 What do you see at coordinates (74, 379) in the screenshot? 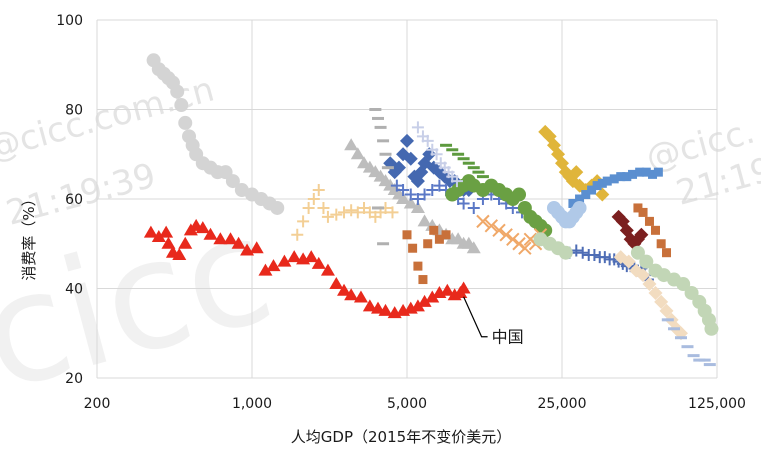
I see `y-tick-label: 20` at bounding box center [74, 379].